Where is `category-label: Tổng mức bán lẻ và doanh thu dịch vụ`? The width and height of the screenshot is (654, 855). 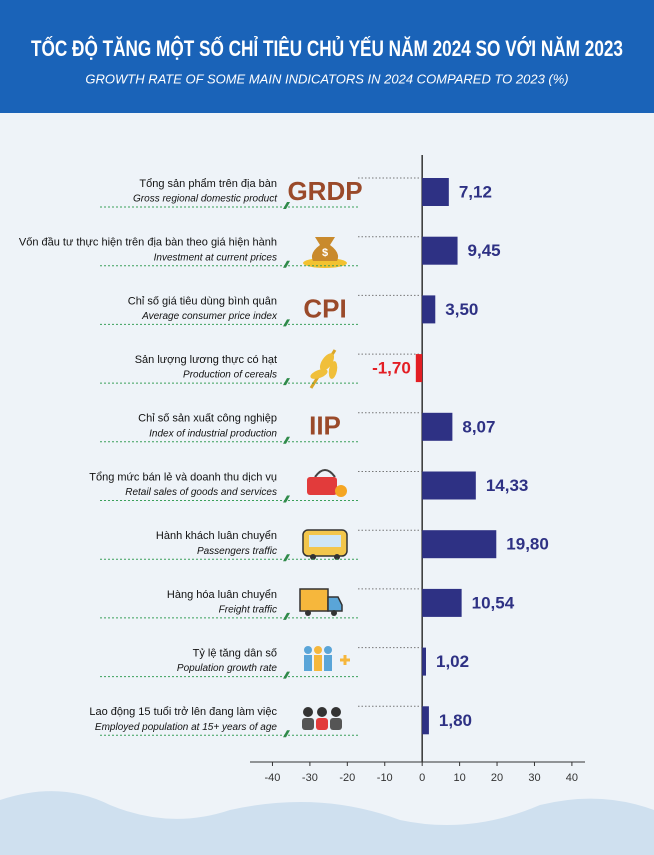 category-label: Tổng mức bán lẻ và doanh thu dịch vụ is located at coordinates (183, 477).